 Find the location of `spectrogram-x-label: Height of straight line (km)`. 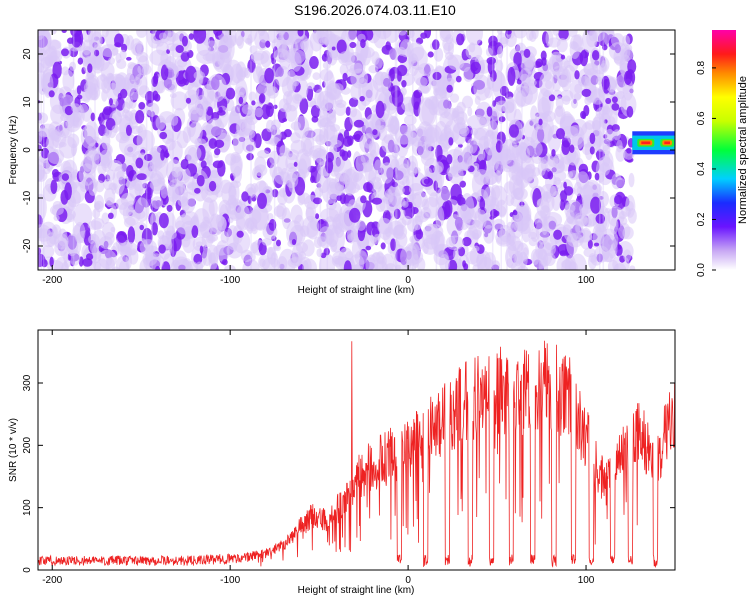

spectrogram-x-label: Height of straight line (km) is located at coordinates (356, 290).